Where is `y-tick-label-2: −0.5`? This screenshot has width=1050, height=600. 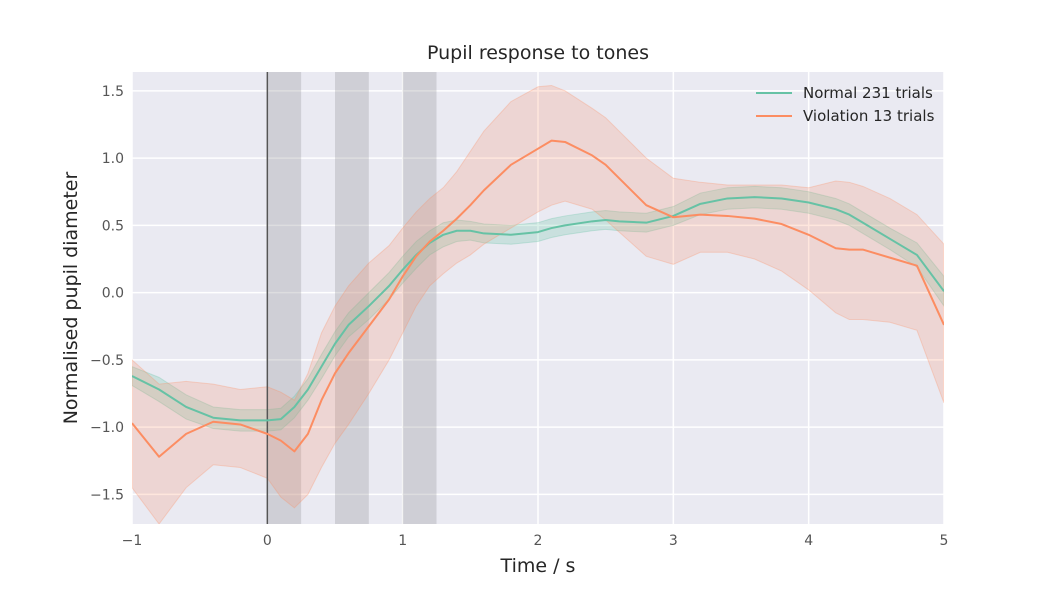 y-tick-label-2: −0.5 is located at coordinates (107, 361).